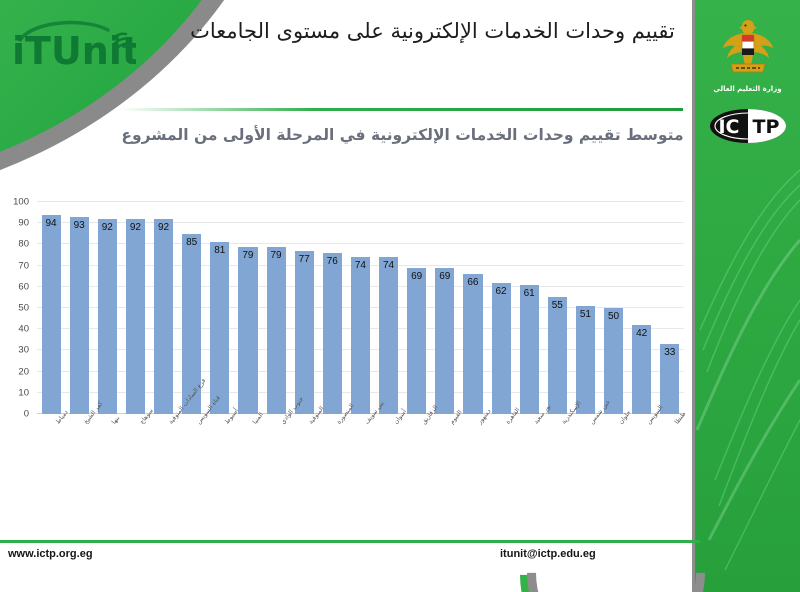 The image size is (800, 592). Describe the element at coordinates (51, 223) in the screenshot. I see `bar-value-label: 94` at that location.